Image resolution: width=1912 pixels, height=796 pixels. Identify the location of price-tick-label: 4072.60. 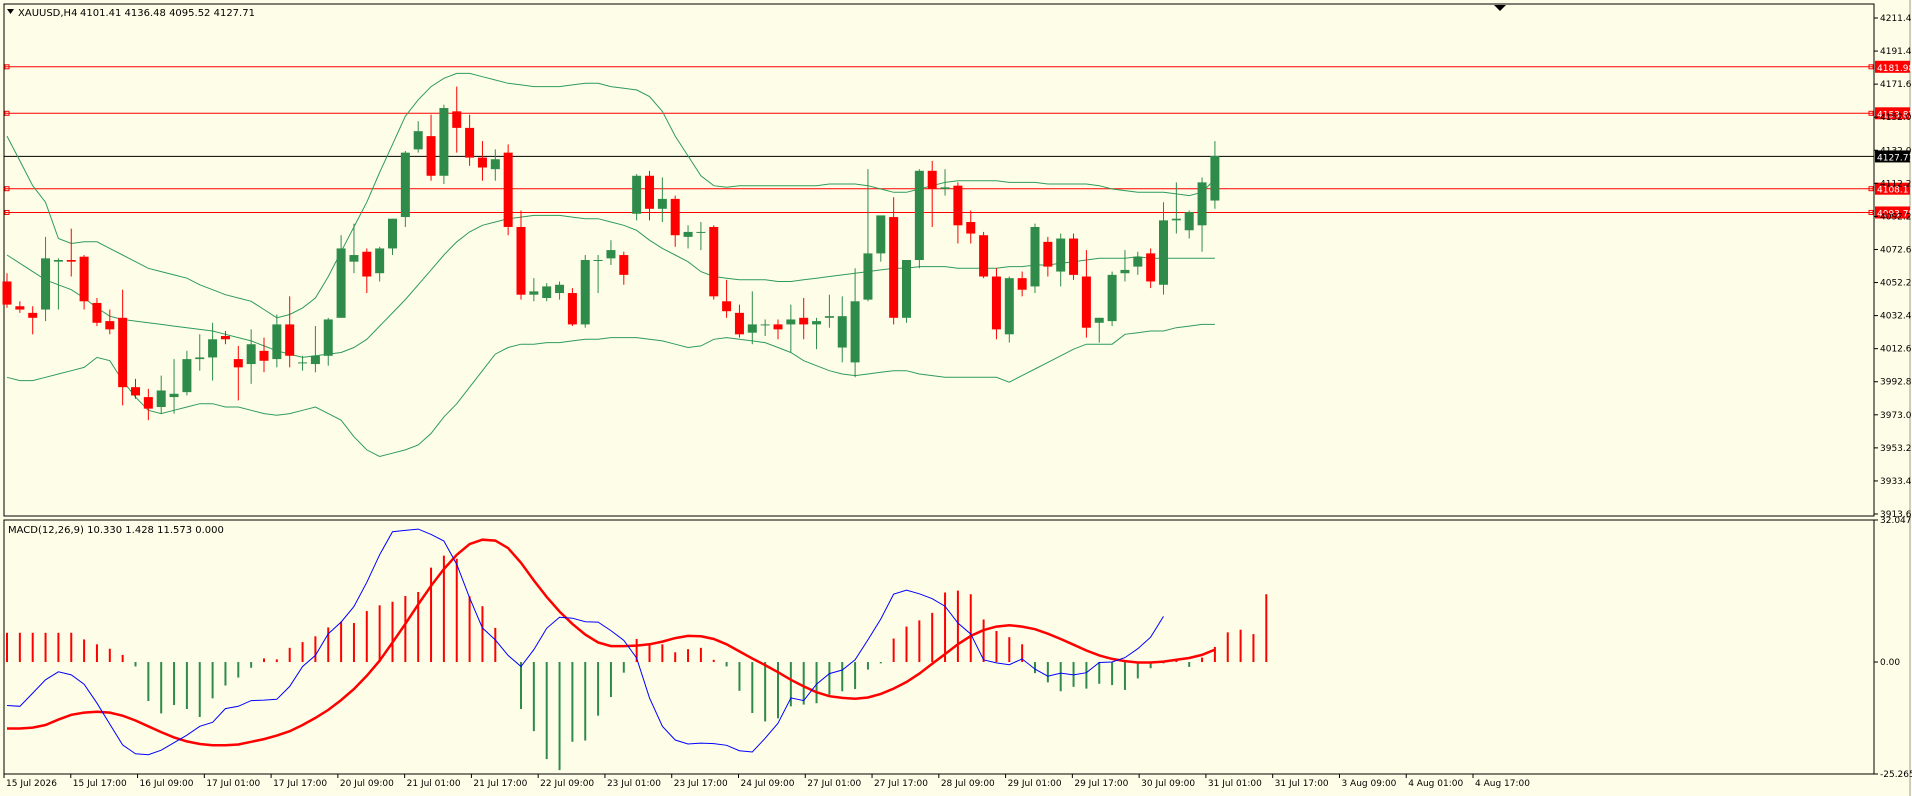
(1896, 250).